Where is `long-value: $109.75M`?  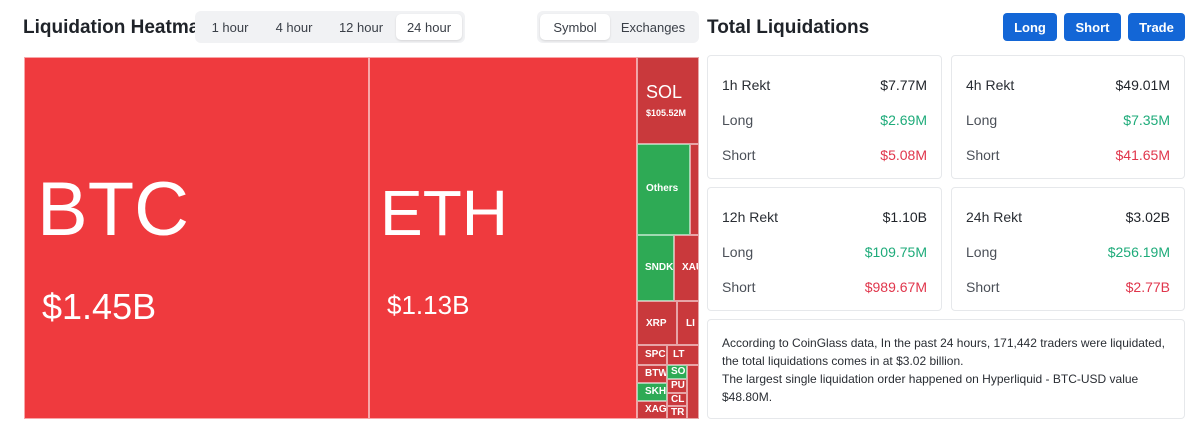
long-value: $109.75M is located at coordinates (895, 252).